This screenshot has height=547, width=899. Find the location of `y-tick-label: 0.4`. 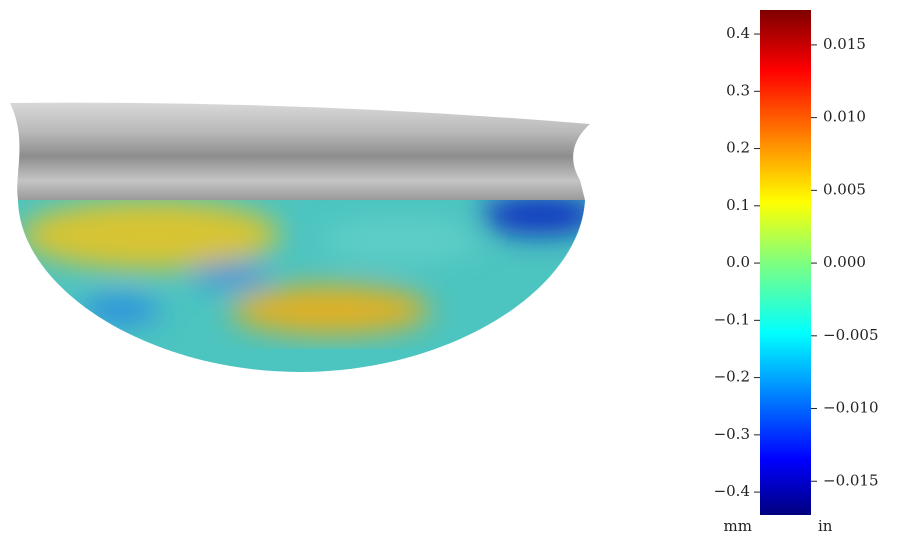

y-tick-label: 0.4 is located at coordinates (738, 33).